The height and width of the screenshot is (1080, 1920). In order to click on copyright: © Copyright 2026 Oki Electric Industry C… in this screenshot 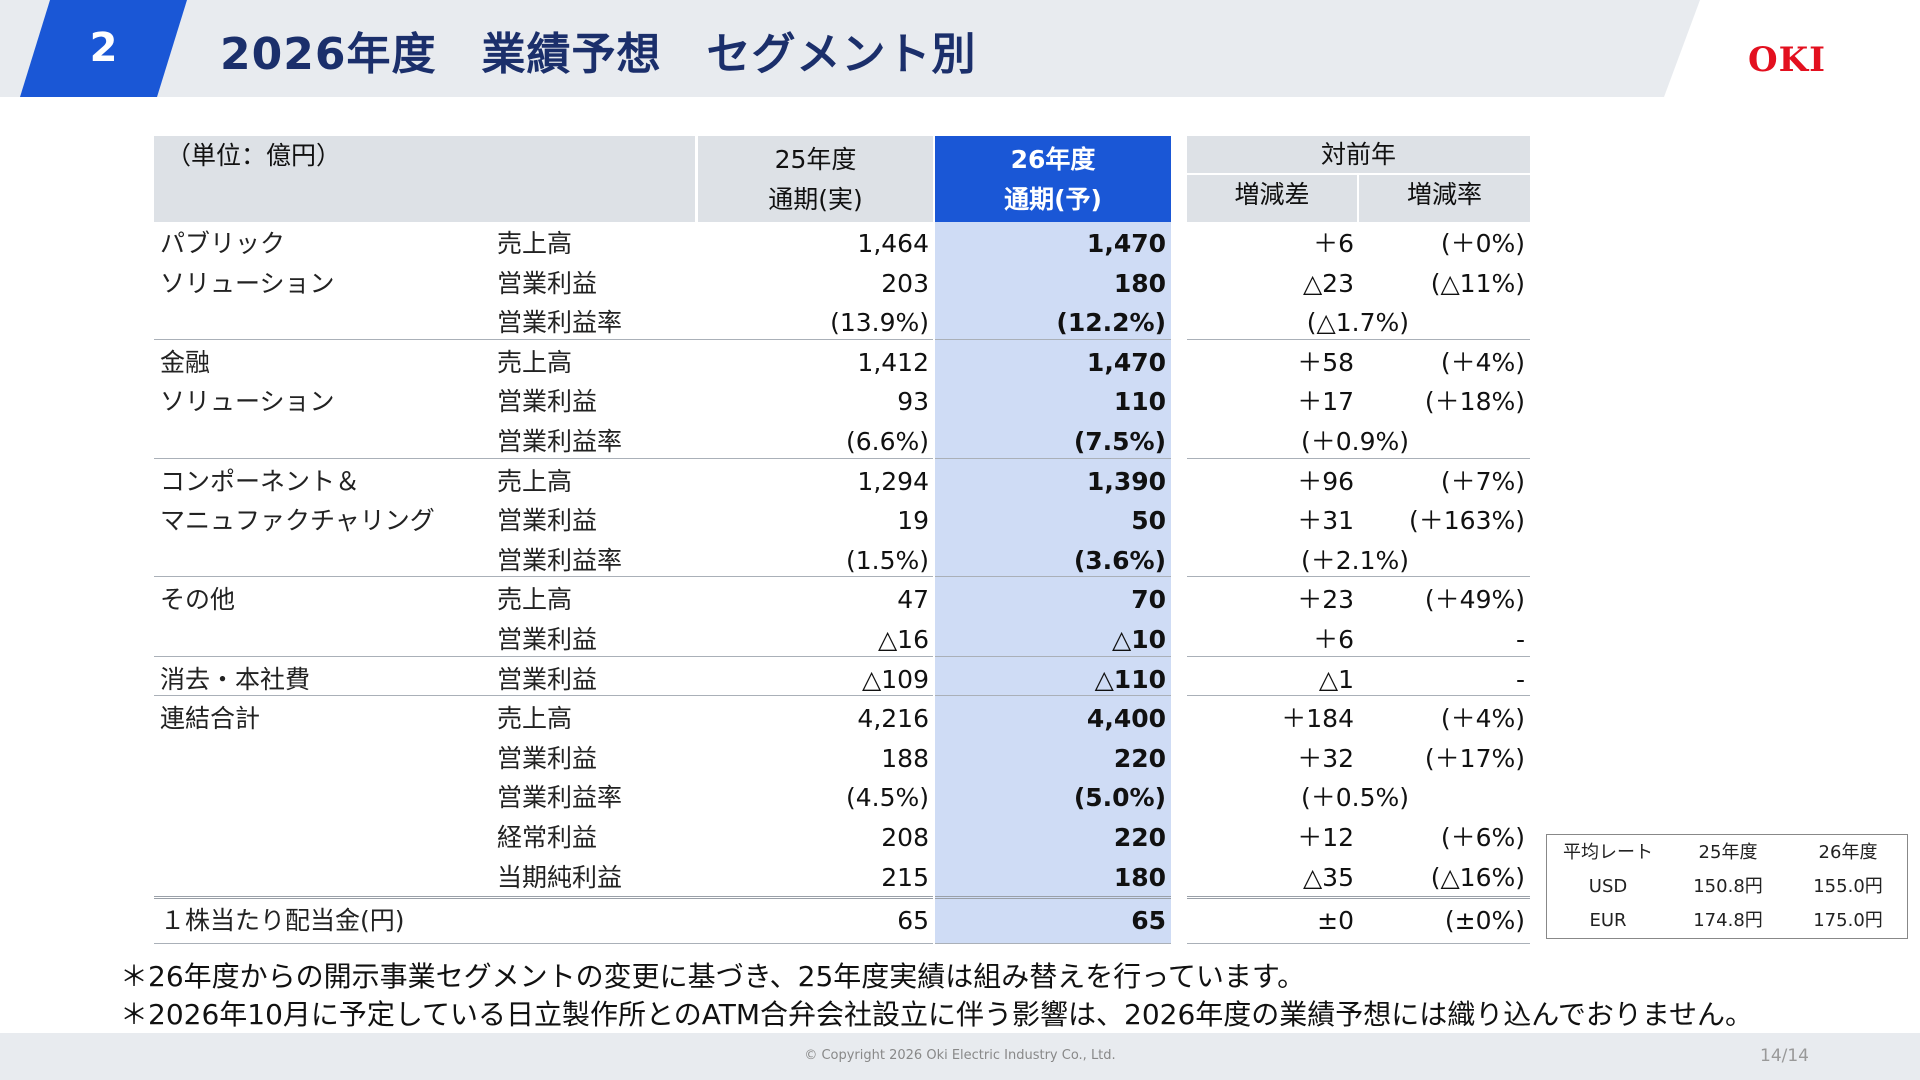, I will do `click(960, 1055)`.